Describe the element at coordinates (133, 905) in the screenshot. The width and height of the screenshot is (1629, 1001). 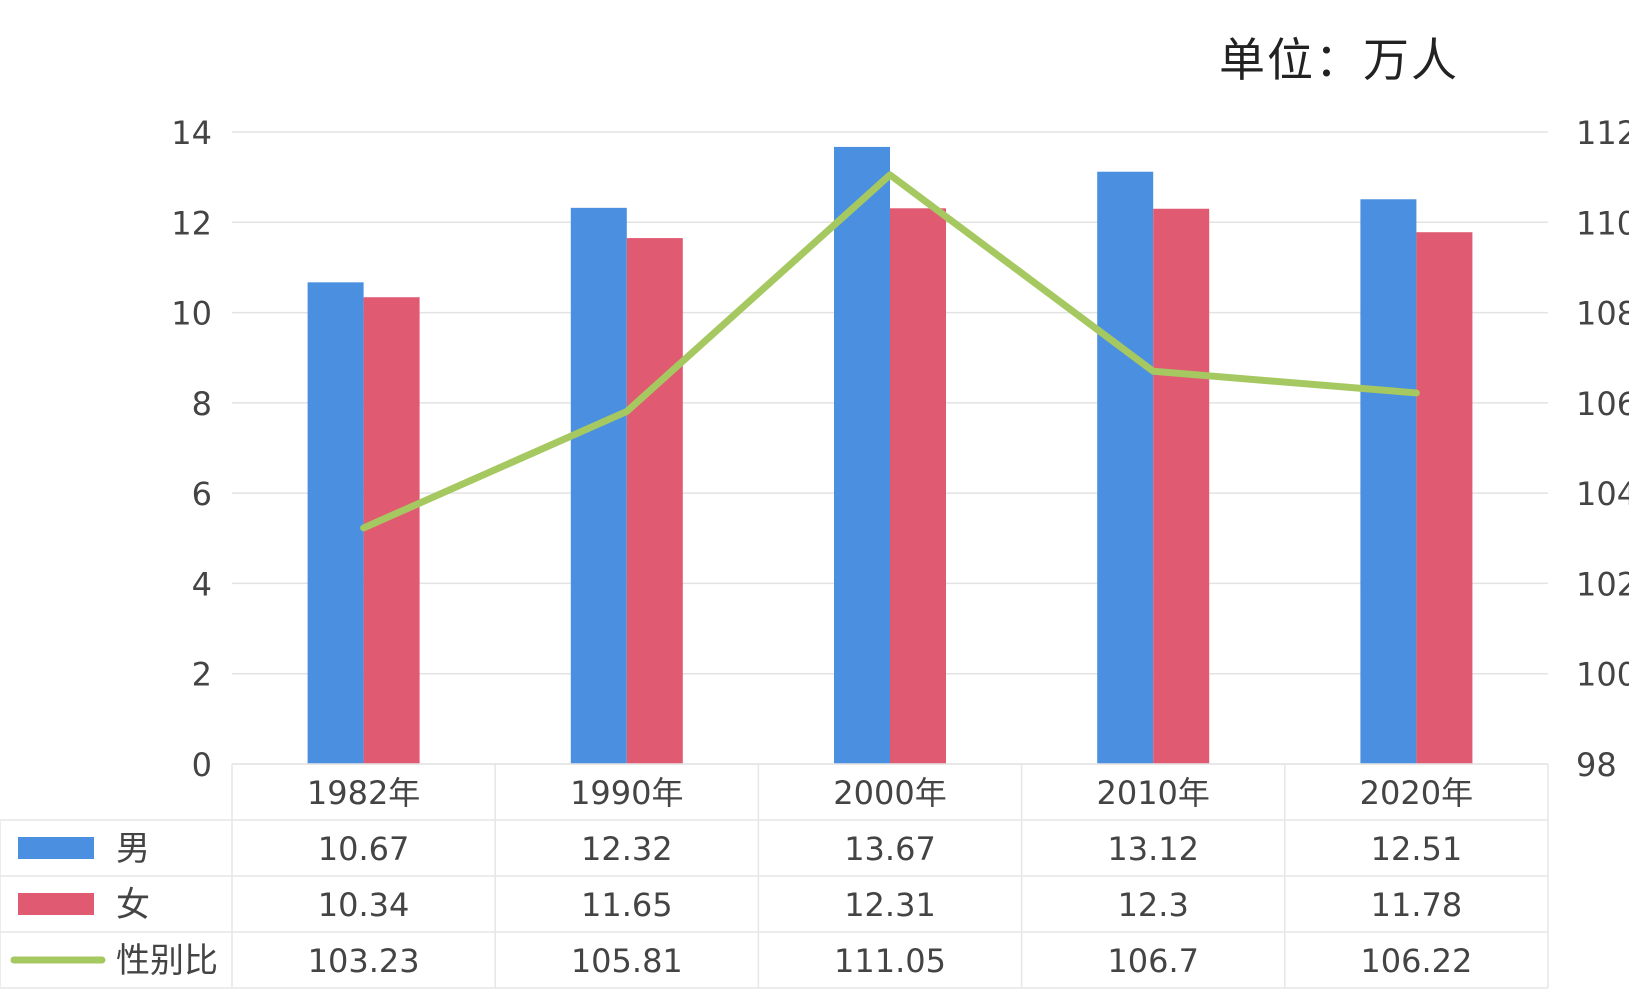
I see `legend-label: 女` at that location.